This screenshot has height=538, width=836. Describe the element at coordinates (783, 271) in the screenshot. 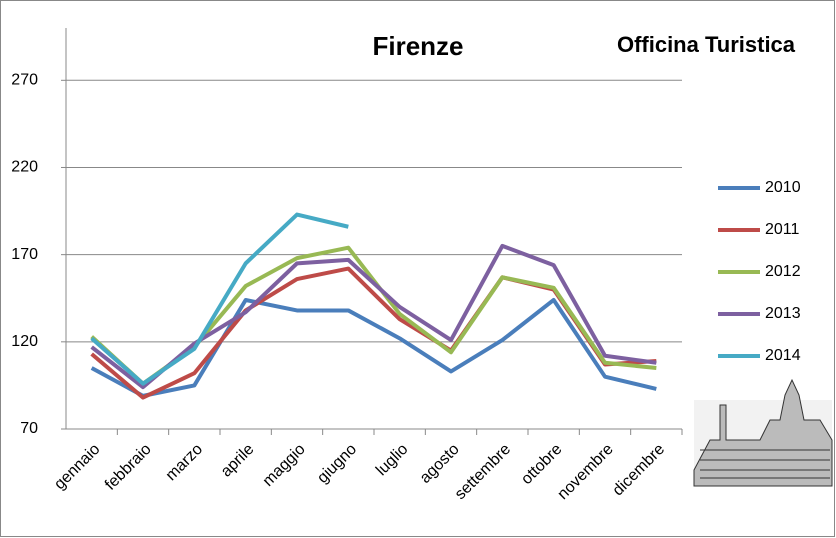

I see `legend-label: 2012` at that location.